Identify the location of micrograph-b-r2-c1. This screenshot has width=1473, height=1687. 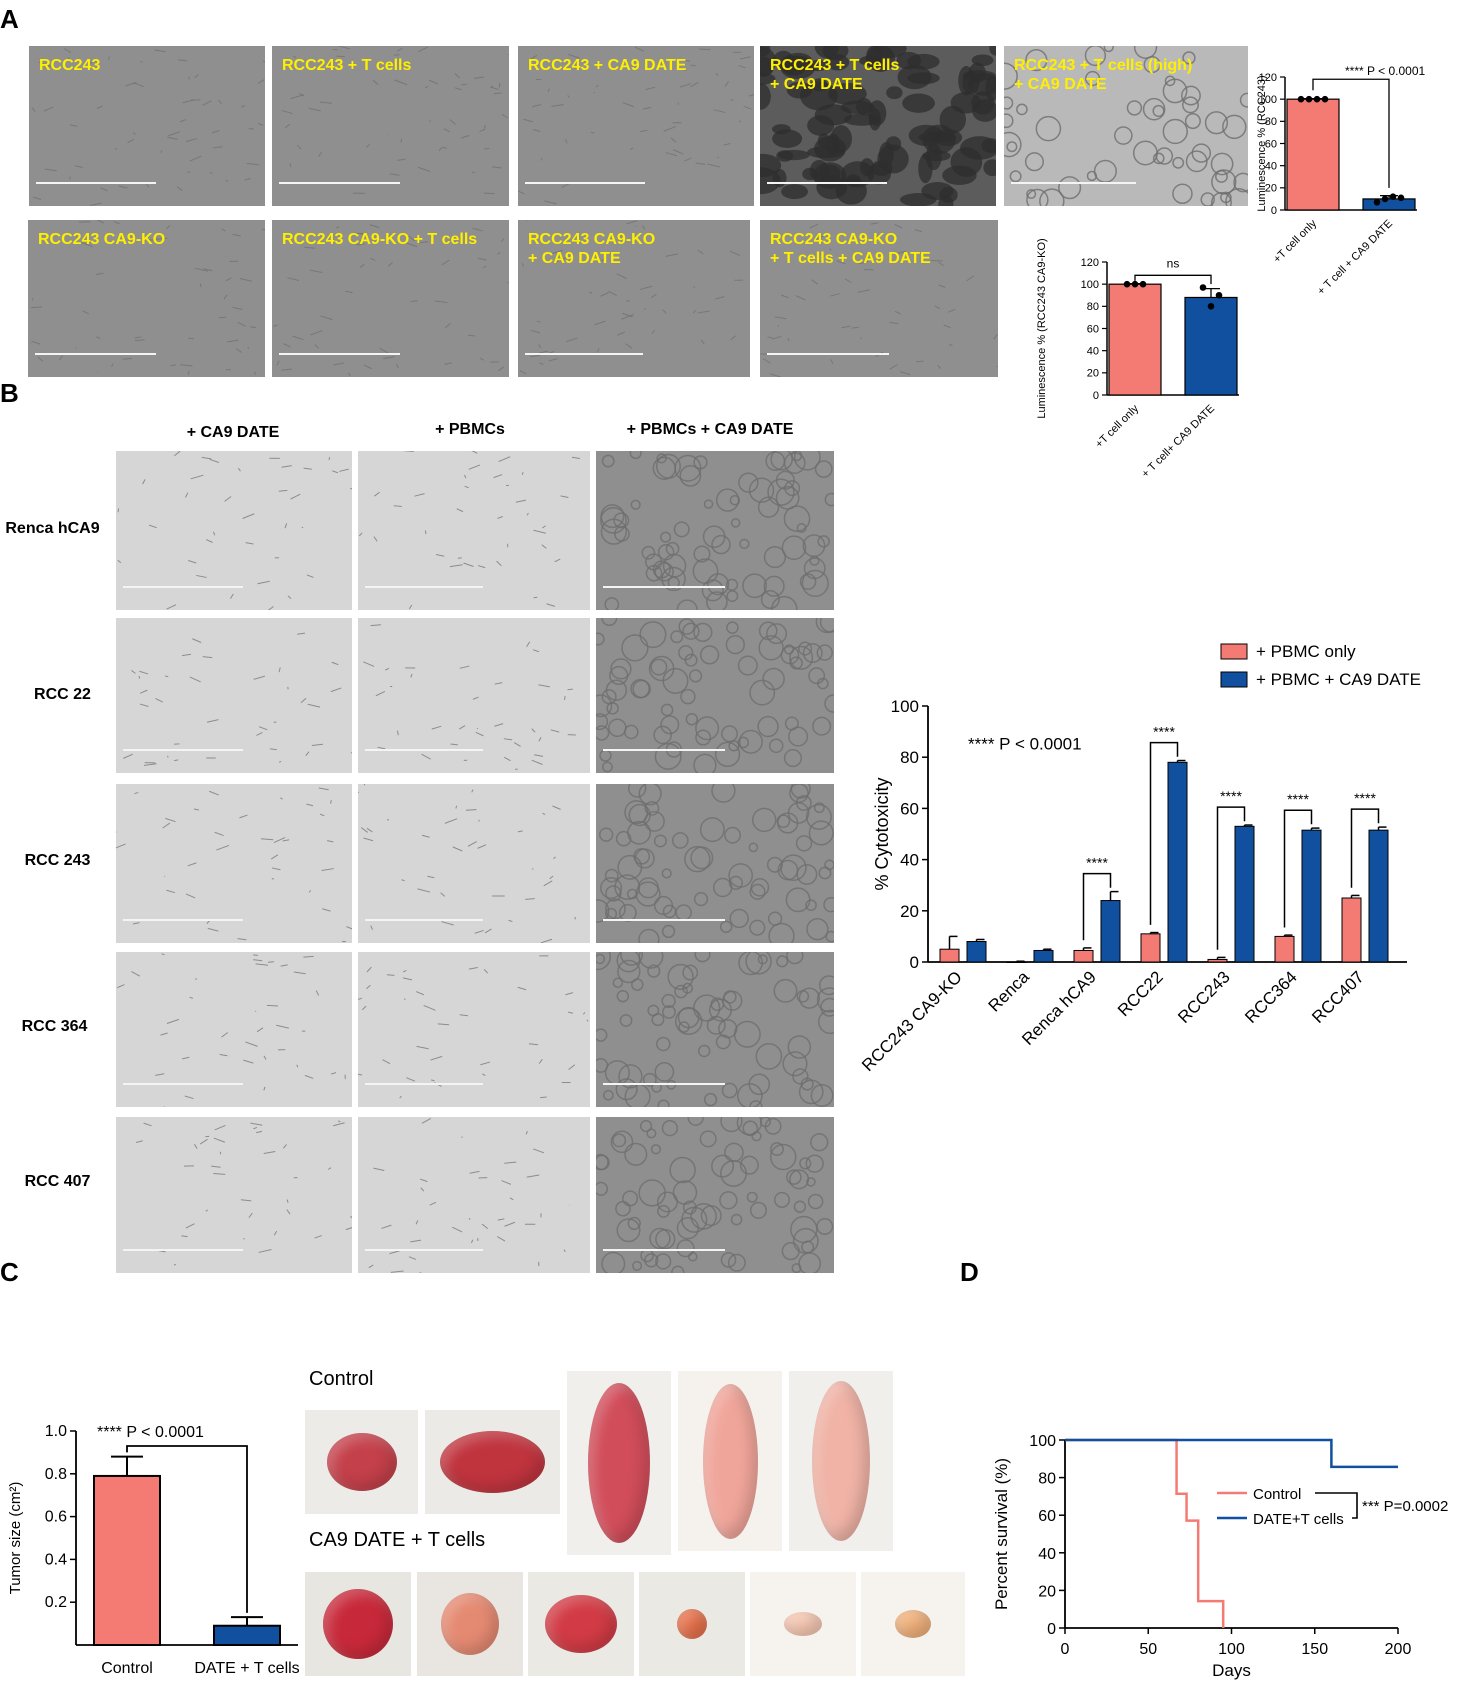
(234, 695).